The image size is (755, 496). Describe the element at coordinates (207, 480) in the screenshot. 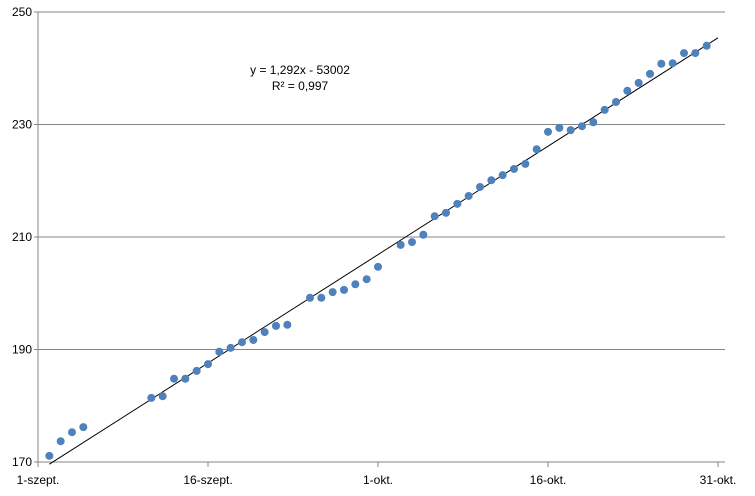

I see `x-tick-label: 16-szept.` at that location.